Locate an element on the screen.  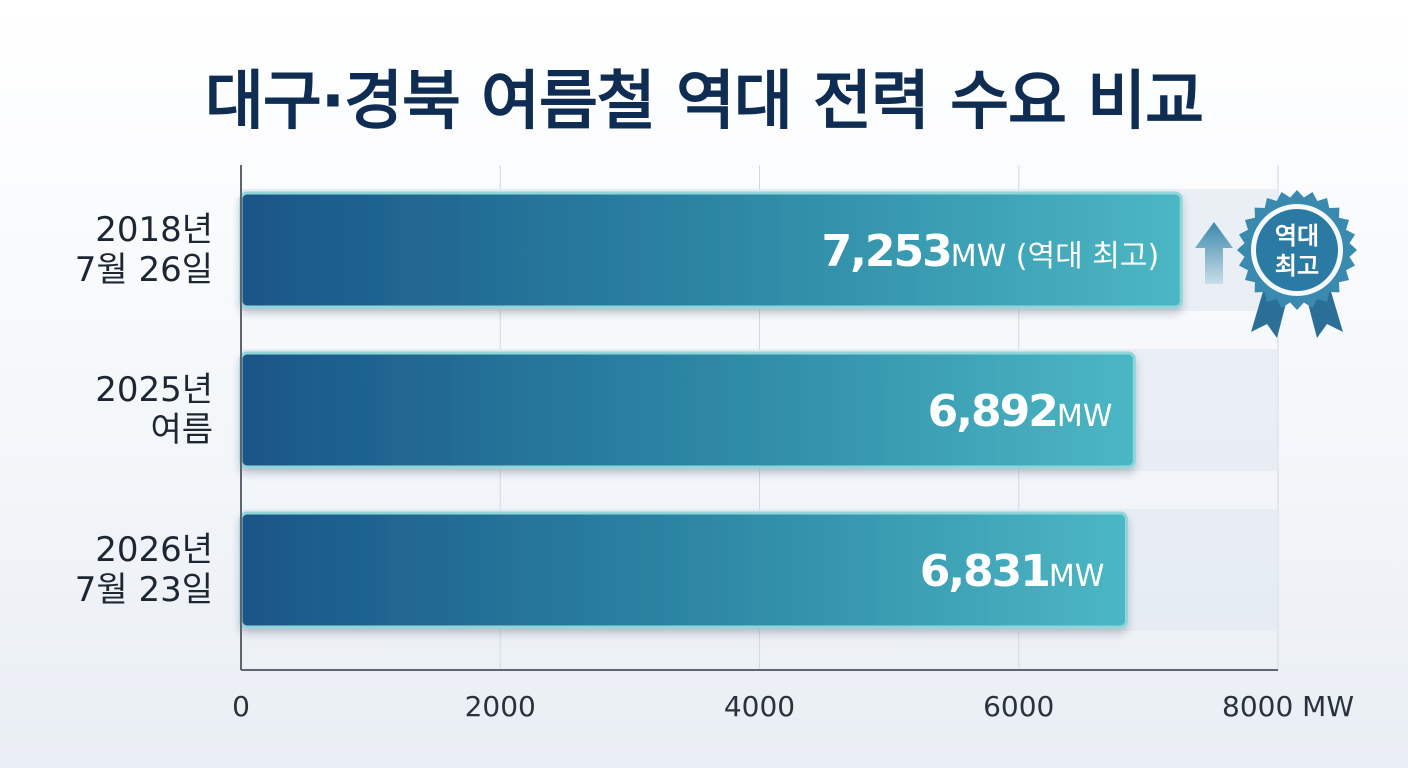
x-tick-label: 8000 MW is located at coordinates (1288, 706).